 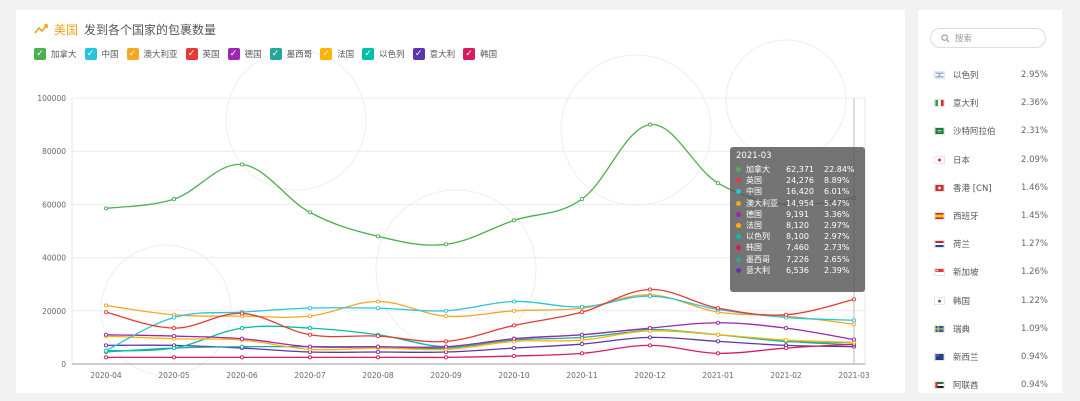 What do you see at coordinates (939, 159) in the screenshot?
I see `japan-flag-icon` at bounding box center [939, 159].